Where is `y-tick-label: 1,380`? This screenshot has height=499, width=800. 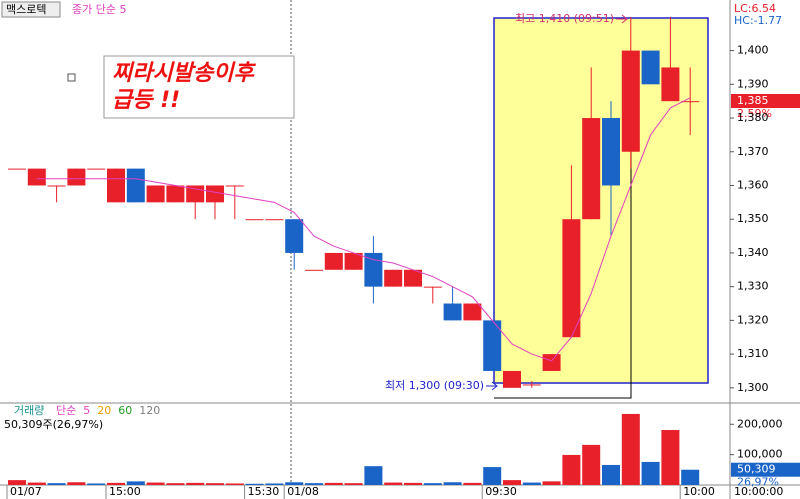
y-tick-label: 1,380 is located at coordinates (753, 117).